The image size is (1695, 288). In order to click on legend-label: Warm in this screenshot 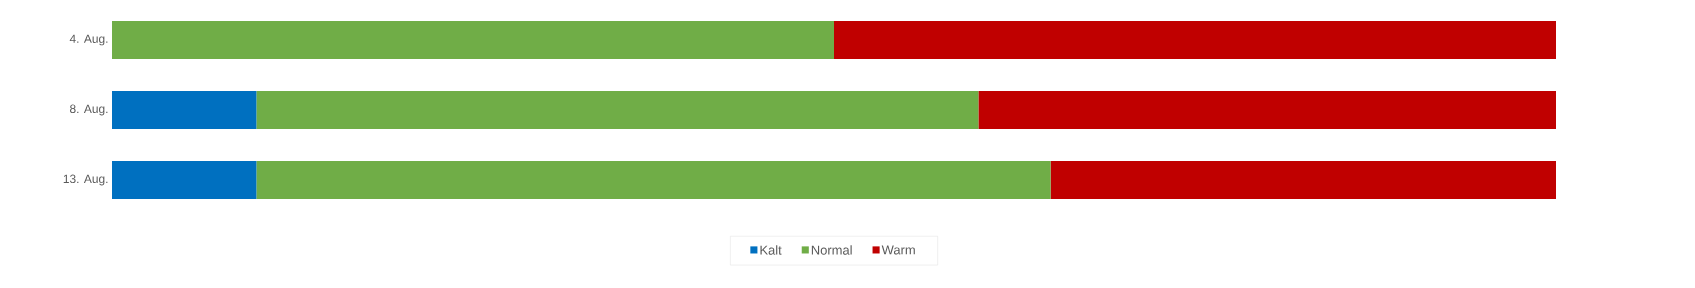, I will do `click(898, 250)`.